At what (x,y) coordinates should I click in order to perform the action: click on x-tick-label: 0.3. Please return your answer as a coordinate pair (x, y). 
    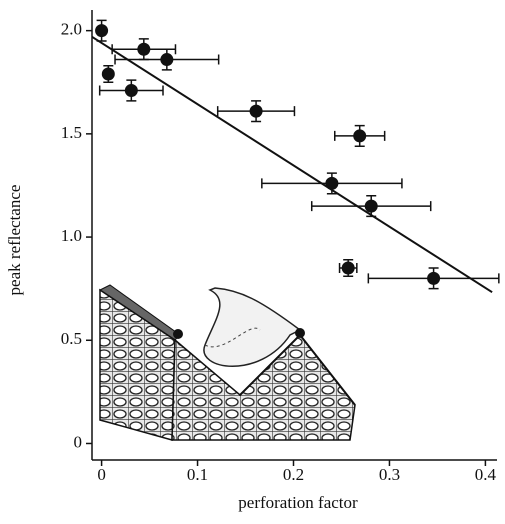
    Looking at the image, I should click on (389, 474).